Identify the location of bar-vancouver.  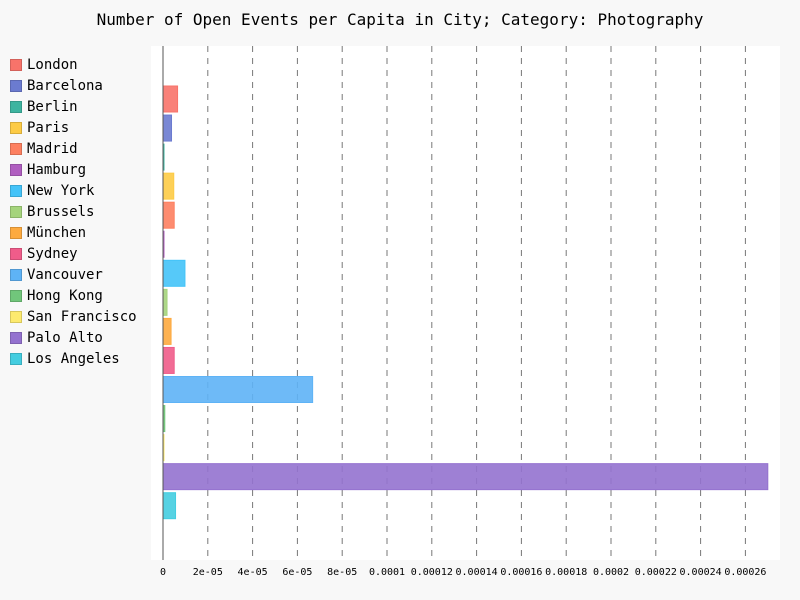
(238, 389).